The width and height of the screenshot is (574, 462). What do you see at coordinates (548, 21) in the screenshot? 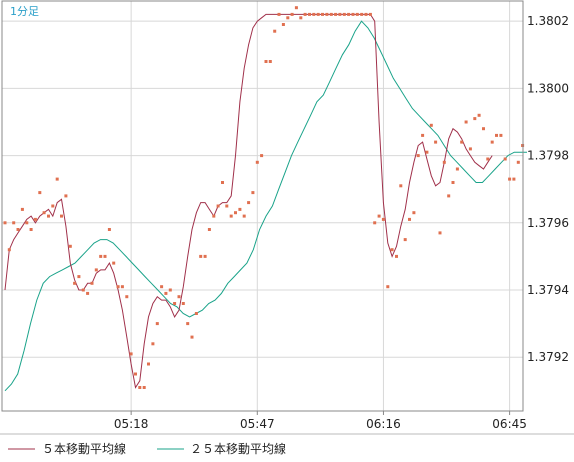
I see `y-tick-label: 1.3802` at bounding box center [548, 21].